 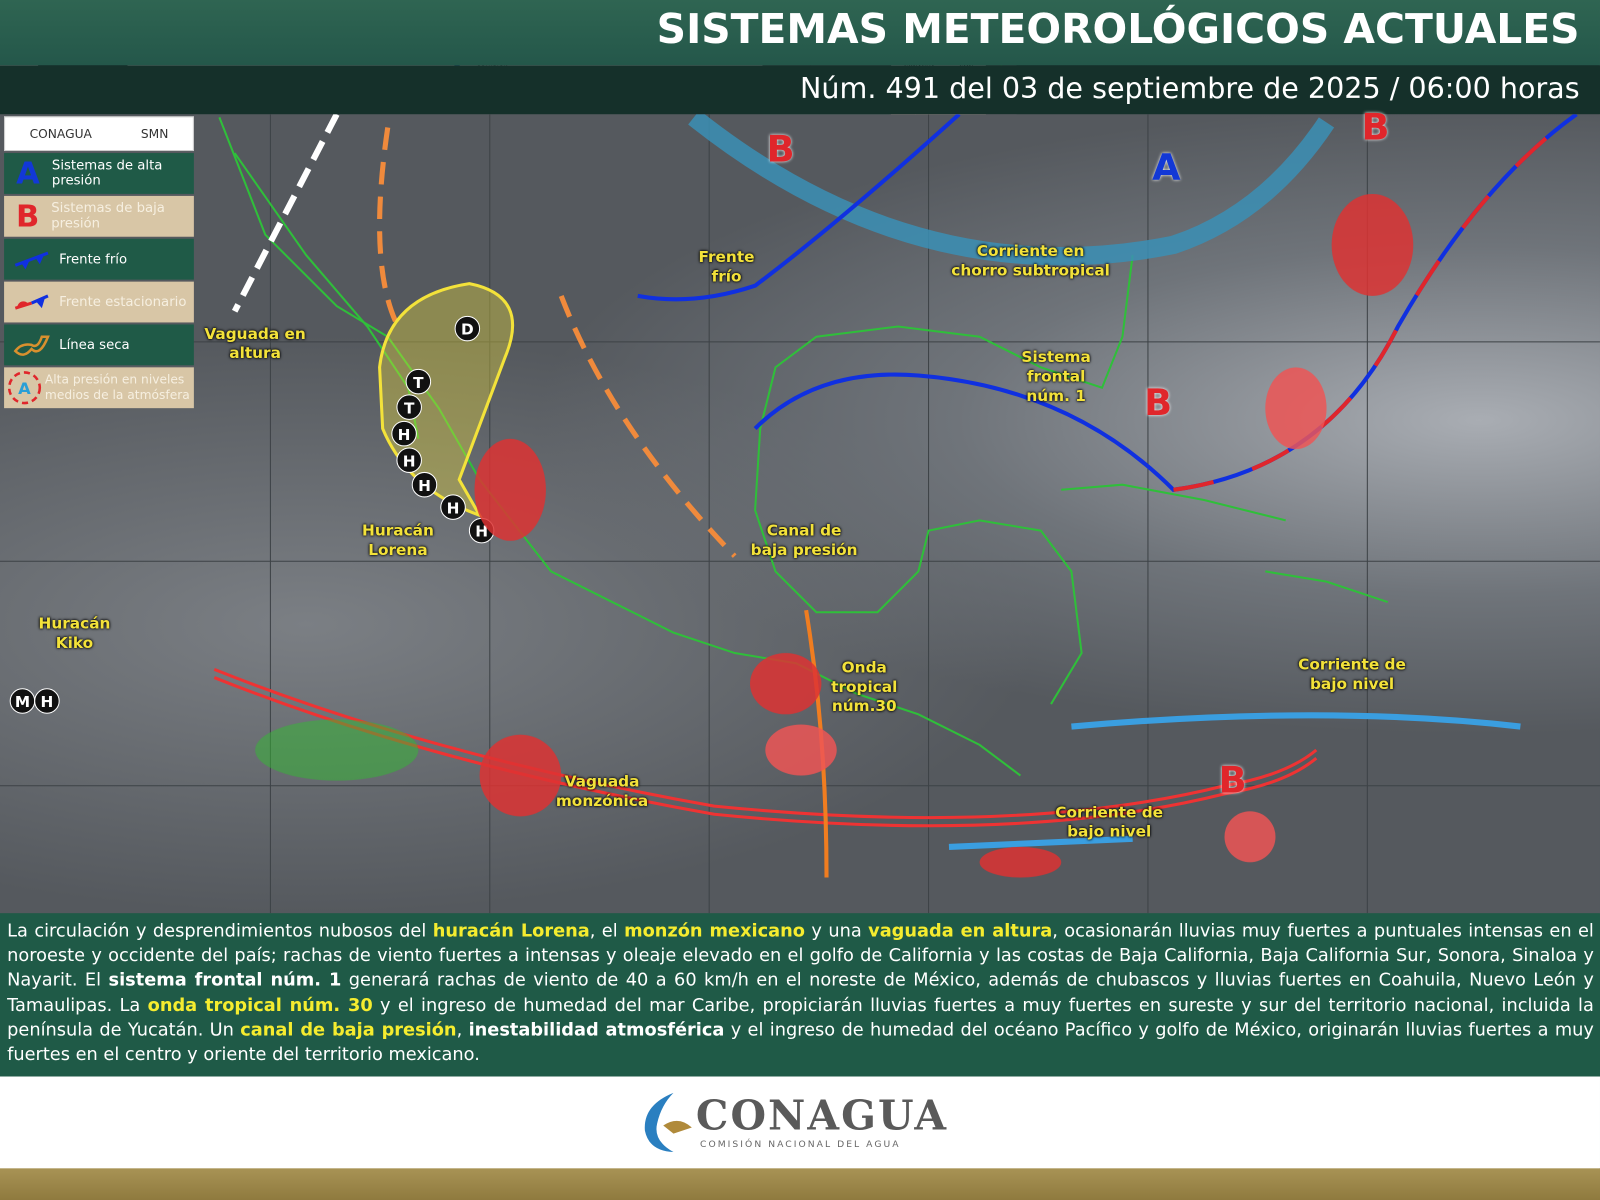 I want to click on bulletin-highlight: monzón mexicano, so click(x=714, y=931).